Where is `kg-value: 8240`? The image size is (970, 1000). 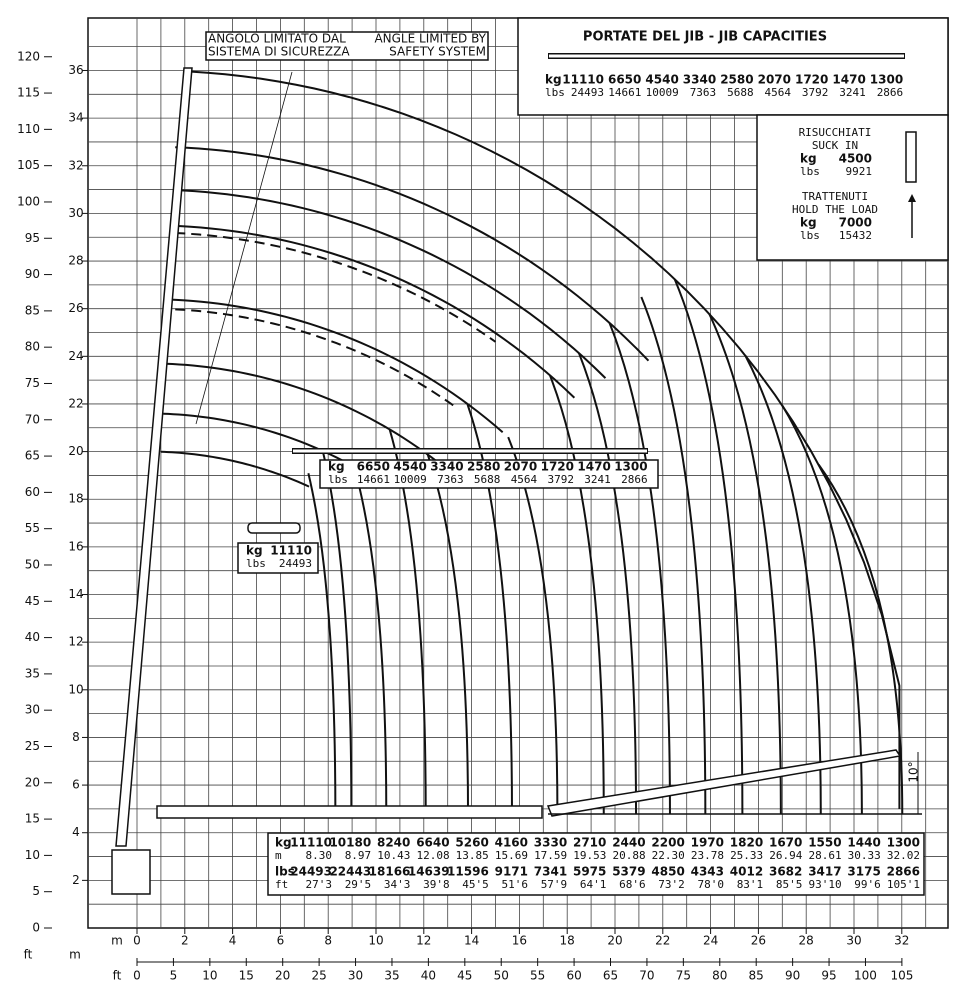
kg-value: 8240 is located at coordinates (393, 843).